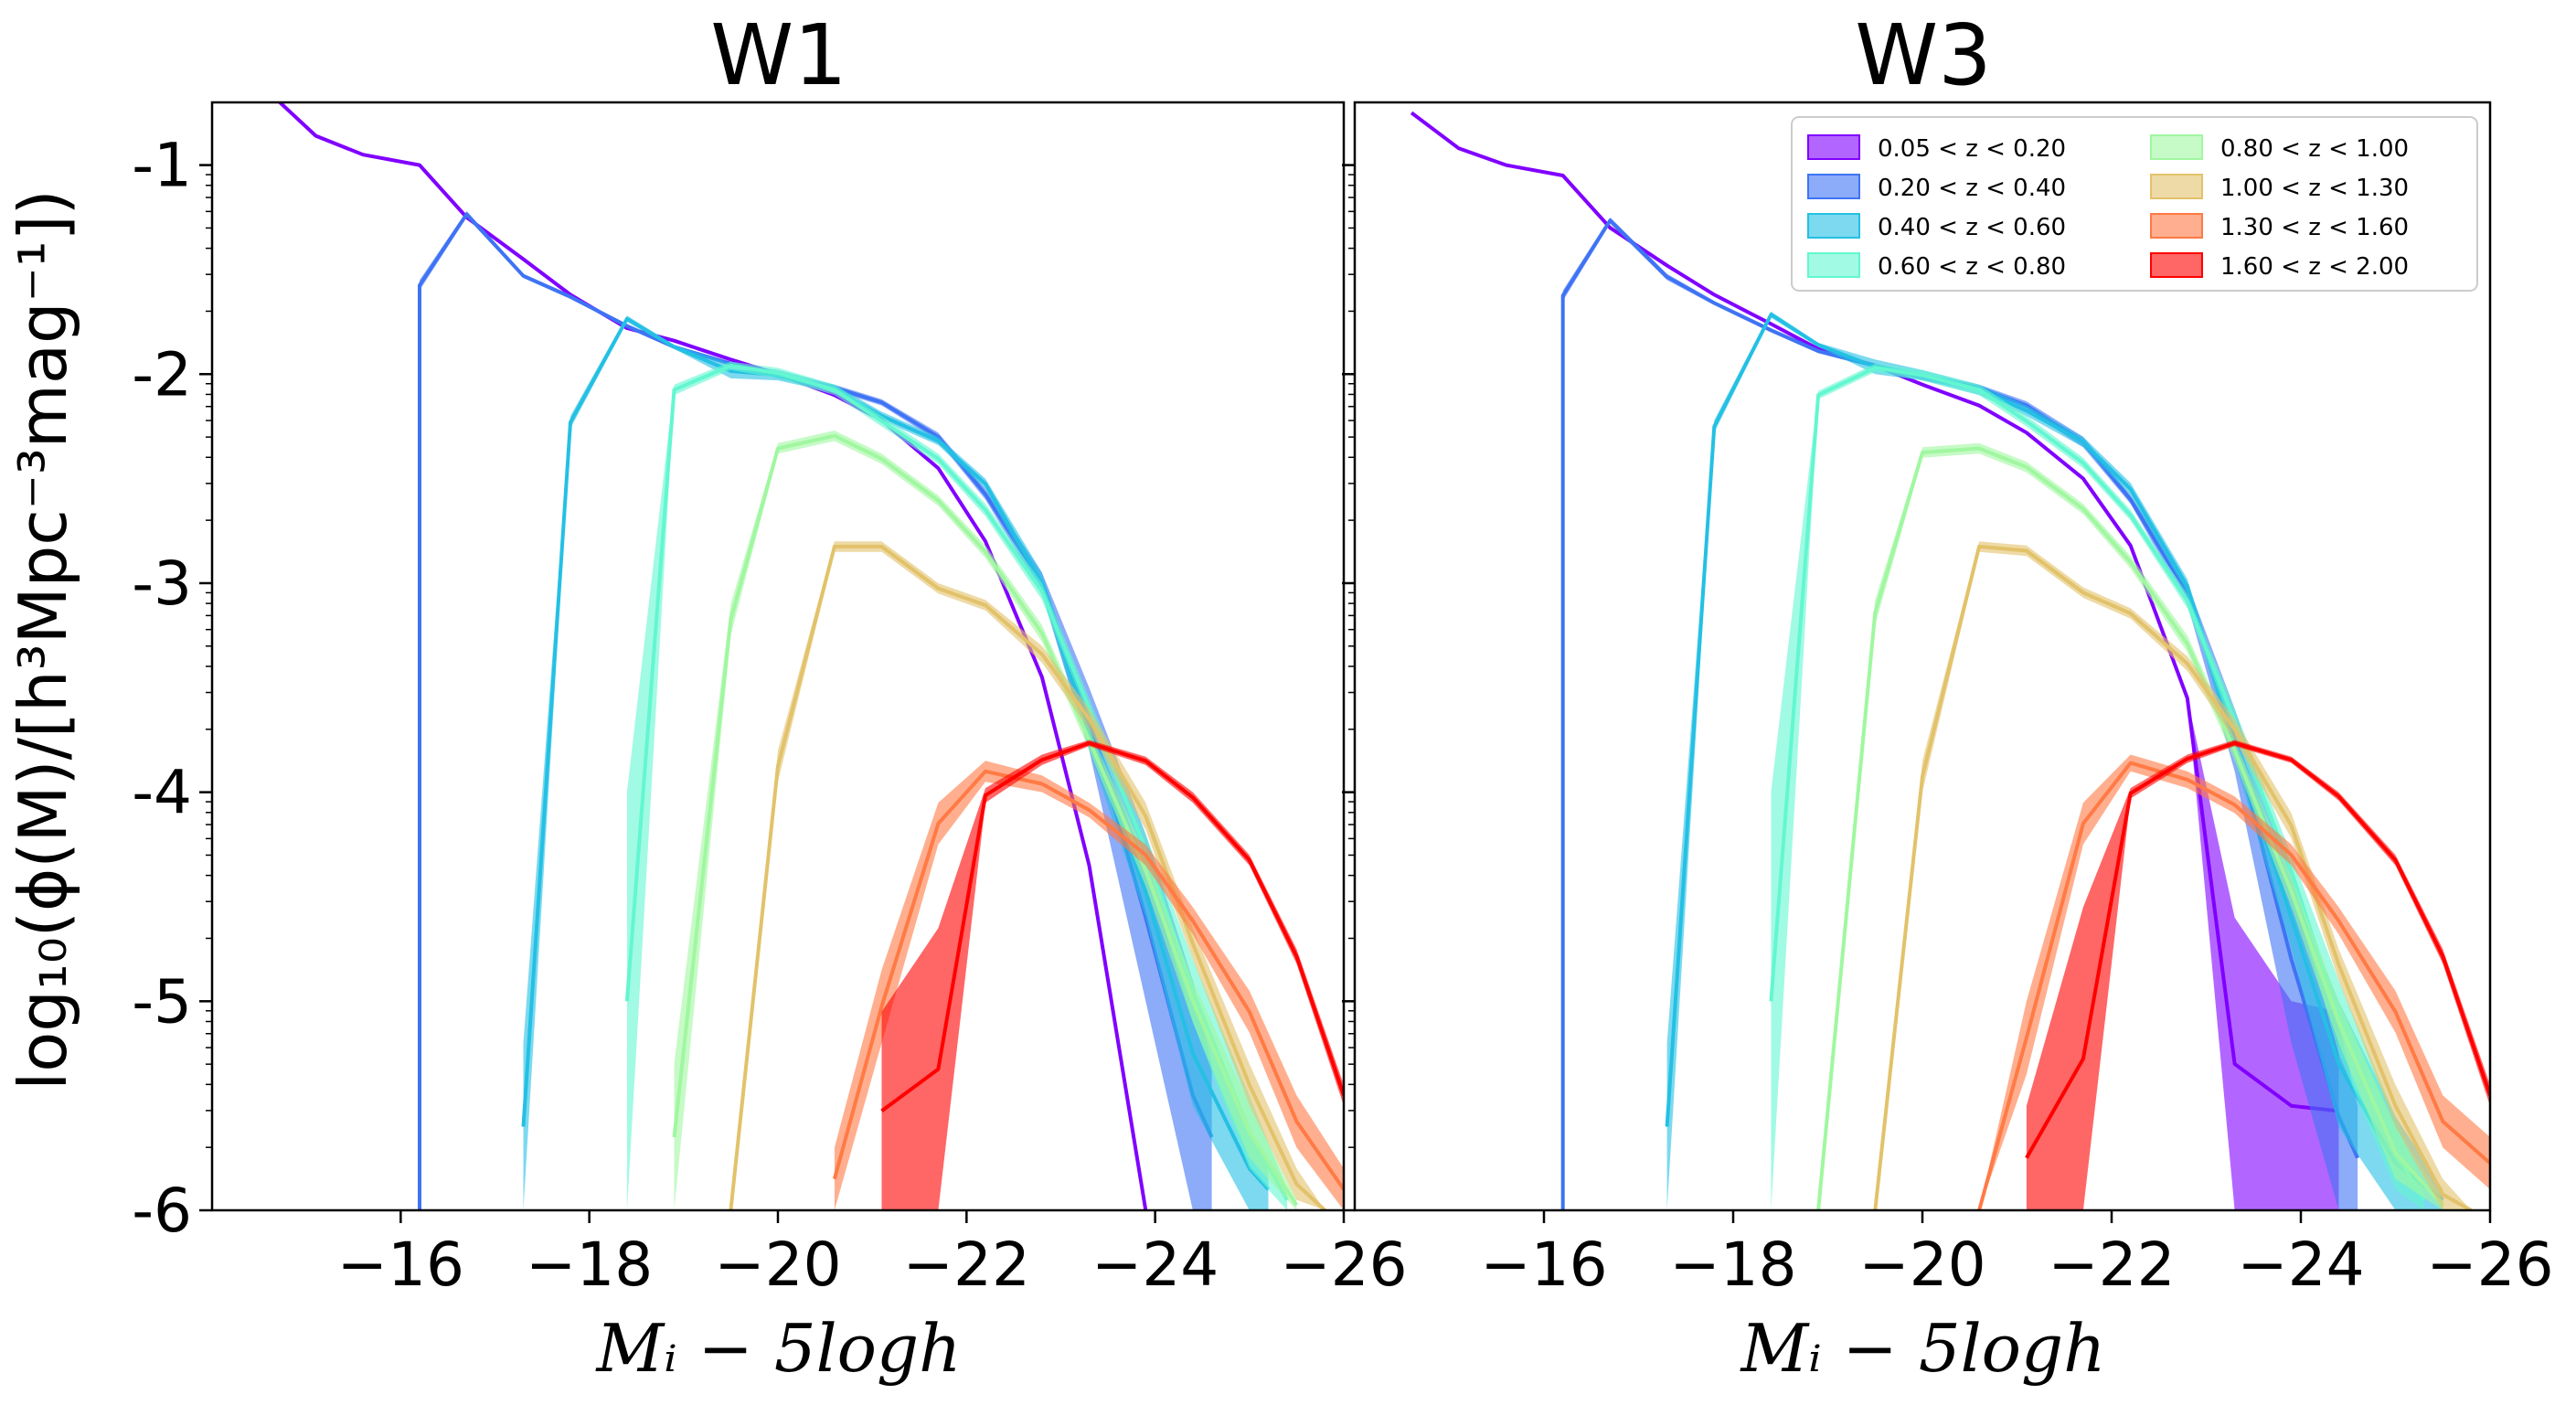 This screenshot has height=1405, width=2576. What do you see at coordinates (162, 1211) in the screenshot?
I see `y-tick-label: -6` at bounding box center [162, 1211].